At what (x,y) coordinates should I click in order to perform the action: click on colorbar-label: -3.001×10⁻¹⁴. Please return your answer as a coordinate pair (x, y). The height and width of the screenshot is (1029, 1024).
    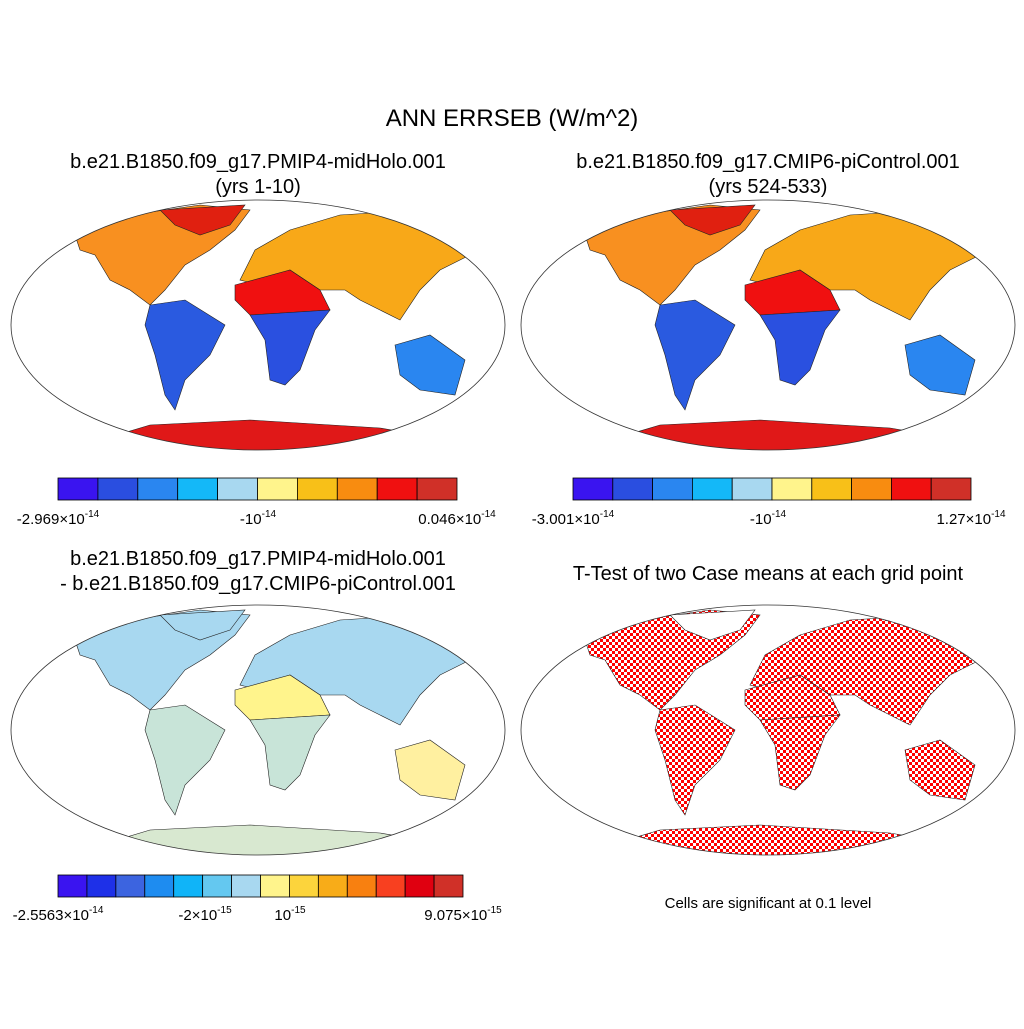
    Looking at the image, I should click on (573, 518).